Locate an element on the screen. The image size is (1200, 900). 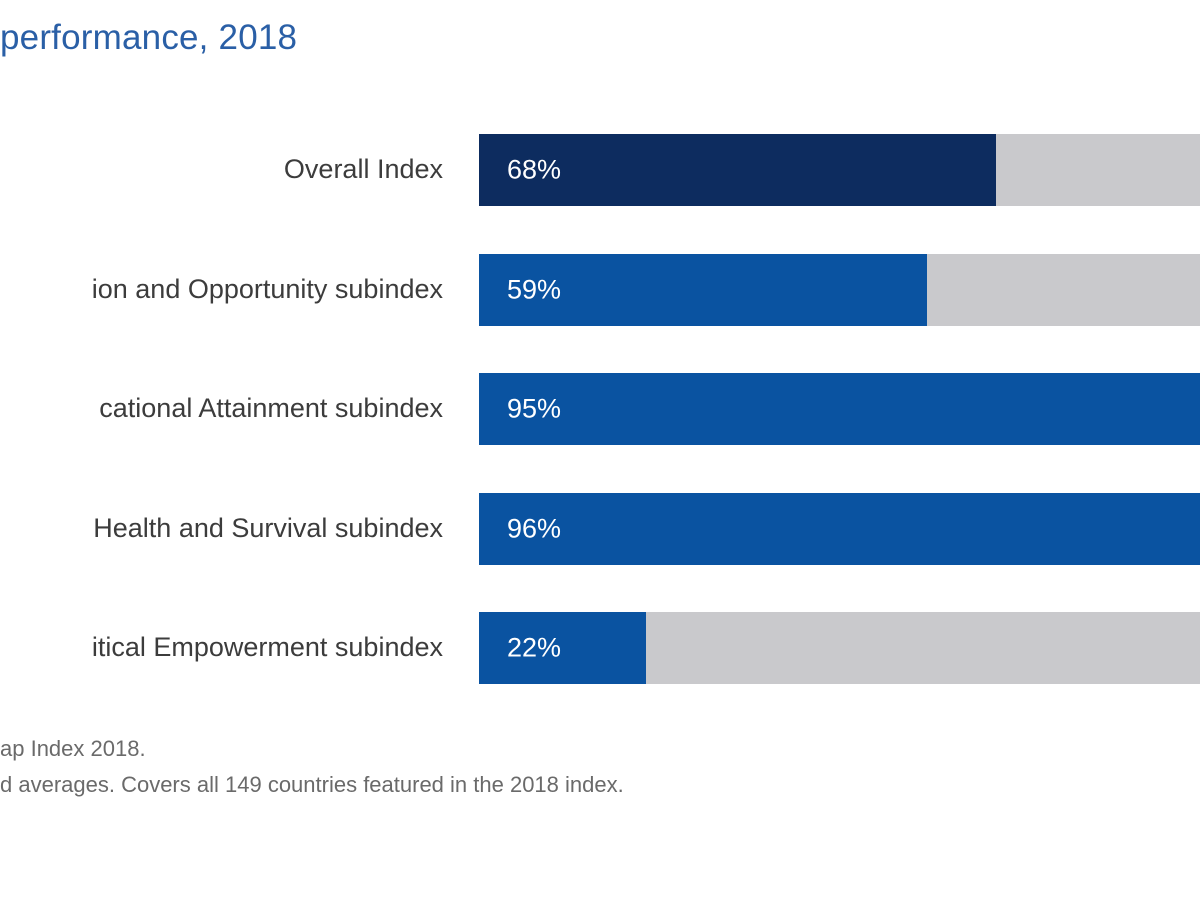
bar-track: 68% is located at coordinates (839, 170).